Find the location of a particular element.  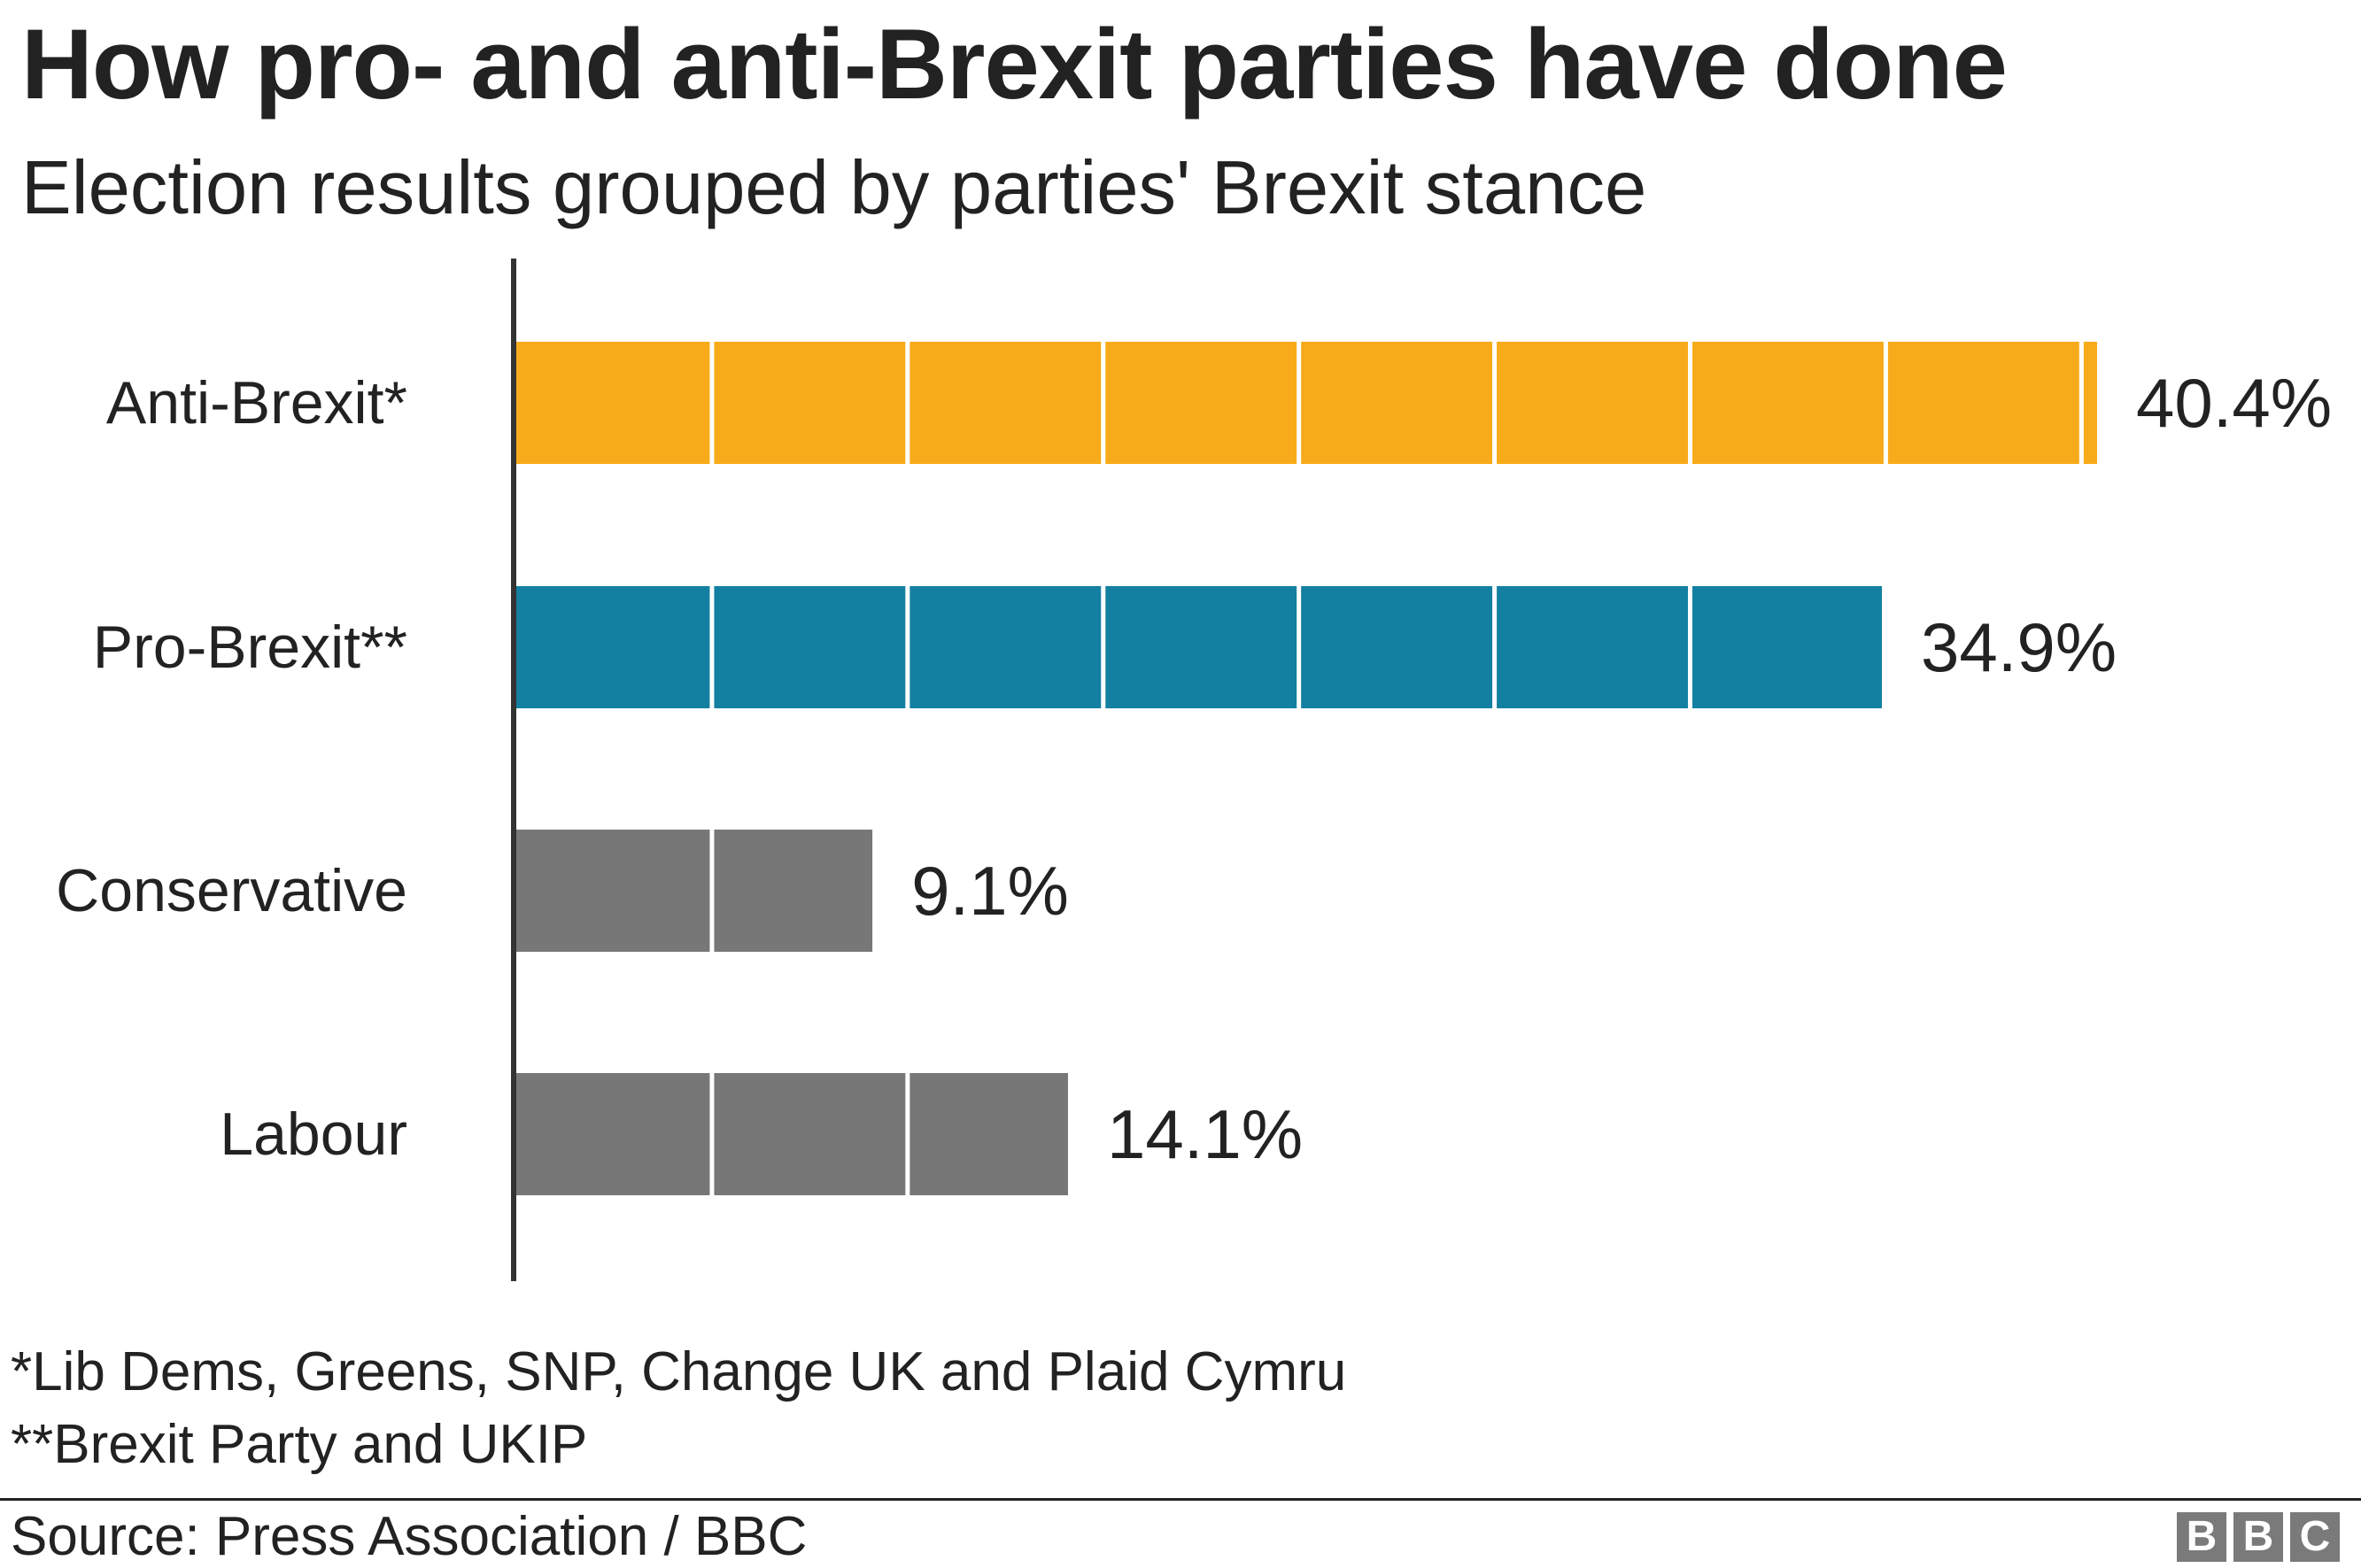

value-label: 34.9% is located at coordinates (2019, 647).